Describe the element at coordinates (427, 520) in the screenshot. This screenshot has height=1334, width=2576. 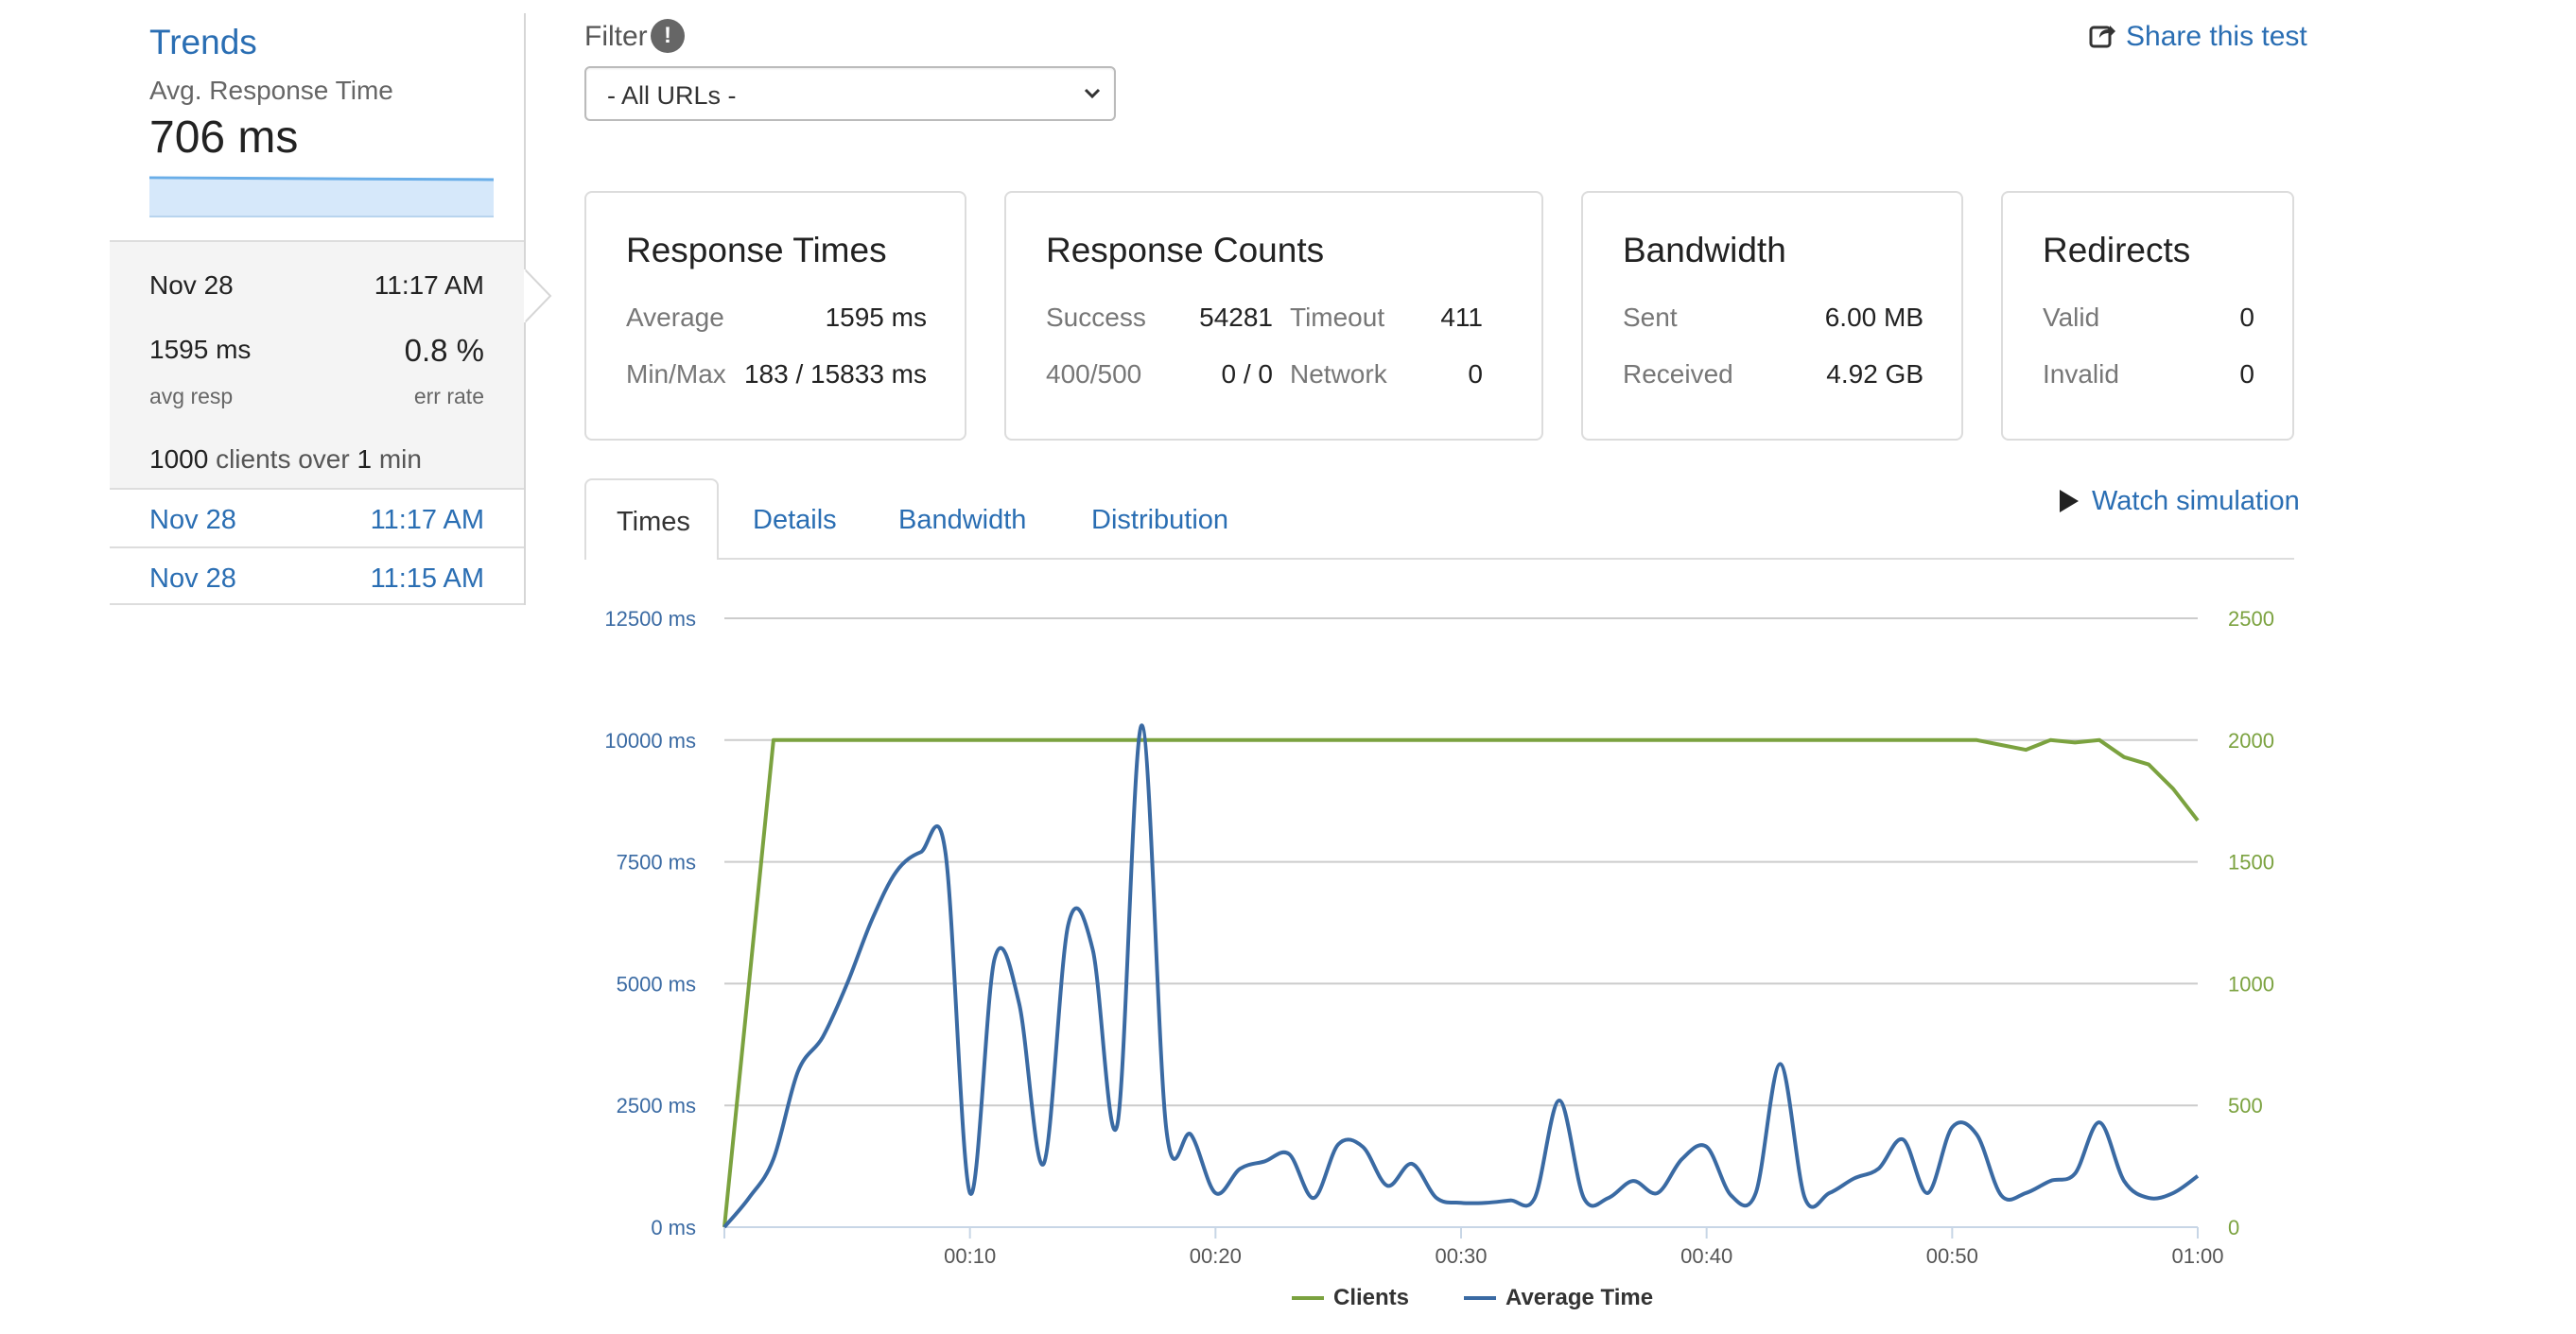
I see `run-item-time: 11:17 AM` at that location.